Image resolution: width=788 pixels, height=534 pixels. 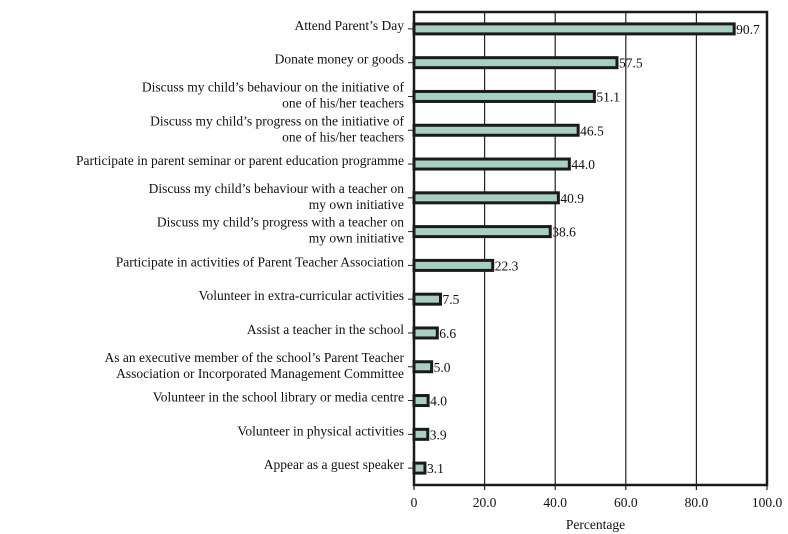 What do you see at coordinates (435, 468) in the screenshot?
I see `data-label: 3.1` at bounding box center [435, 468].